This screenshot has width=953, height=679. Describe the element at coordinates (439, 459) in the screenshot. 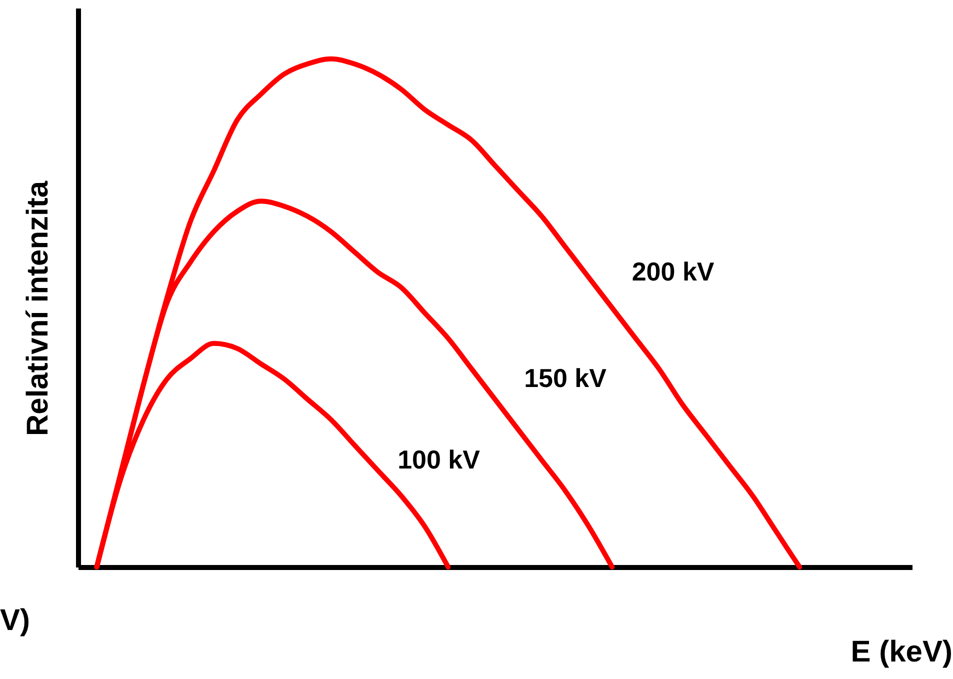

I see `series-label: 100 kV` at that location.